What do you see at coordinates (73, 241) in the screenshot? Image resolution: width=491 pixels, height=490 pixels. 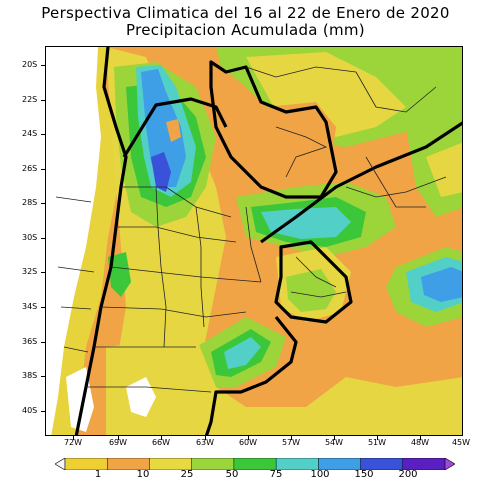 I see `field-chile-dry` at bounding box center [73, 241].